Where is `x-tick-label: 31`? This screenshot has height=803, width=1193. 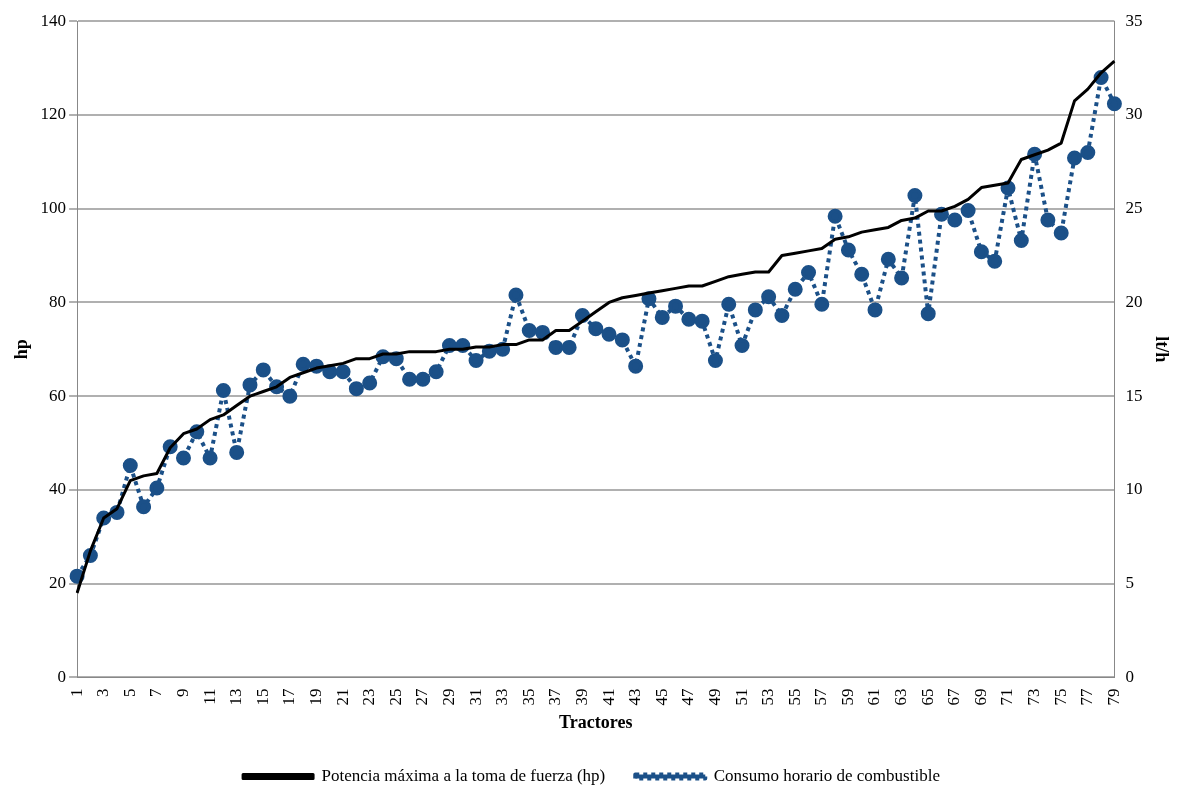
x-tick-label: 31 is located at coordinates (475, 697).